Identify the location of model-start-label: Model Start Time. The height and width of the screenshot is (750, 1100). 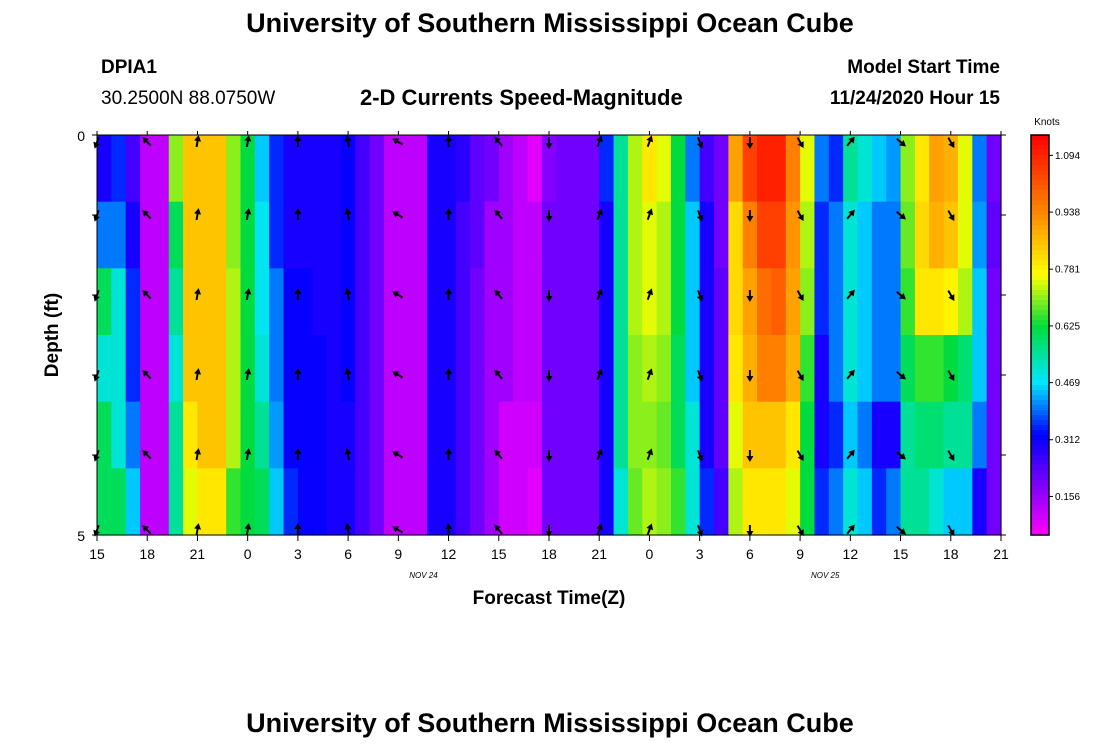
(923, 67).